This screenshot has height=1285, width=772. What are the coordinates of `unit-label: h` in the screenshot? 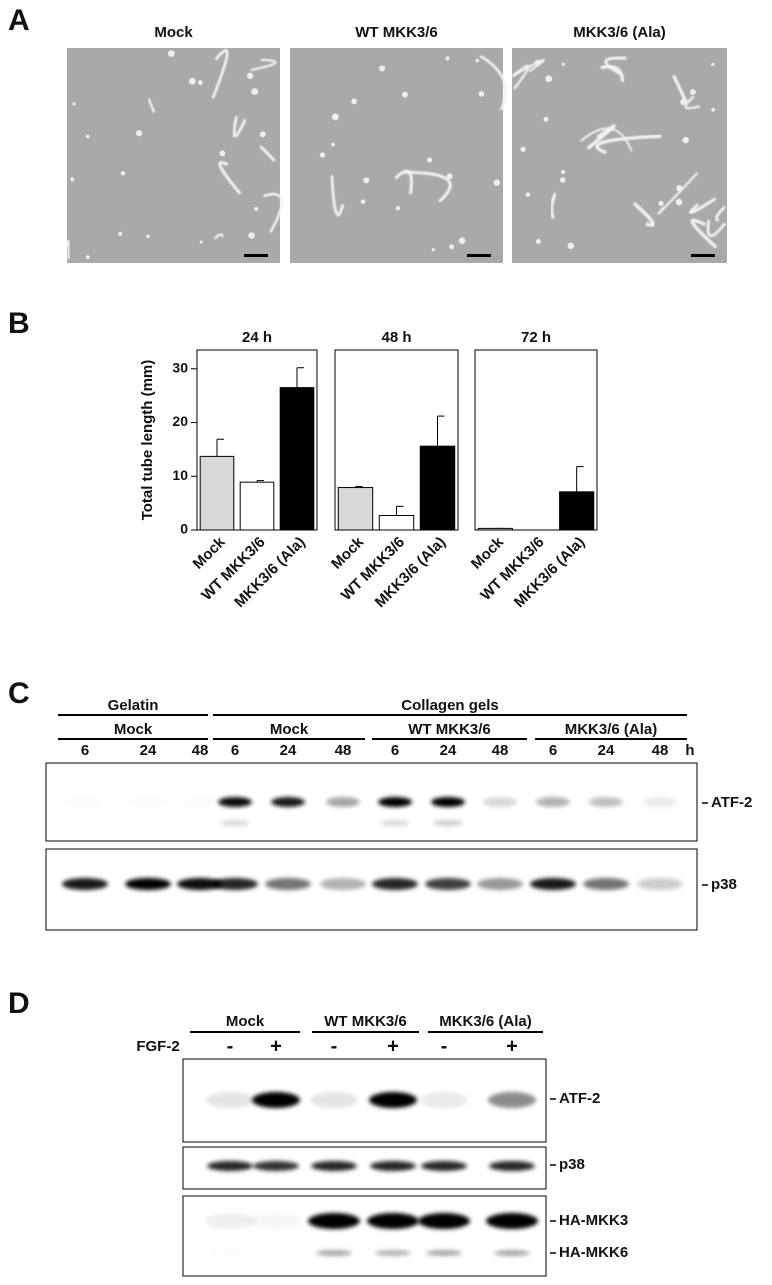 It's located at (689, 750).